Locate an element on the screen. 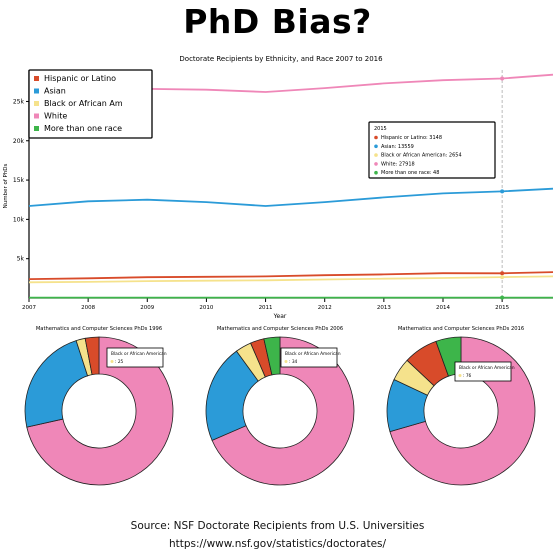 The height and width of the screenshot is (555, 555). page-title: PhD Bias? is located at coordinates (277, 21).